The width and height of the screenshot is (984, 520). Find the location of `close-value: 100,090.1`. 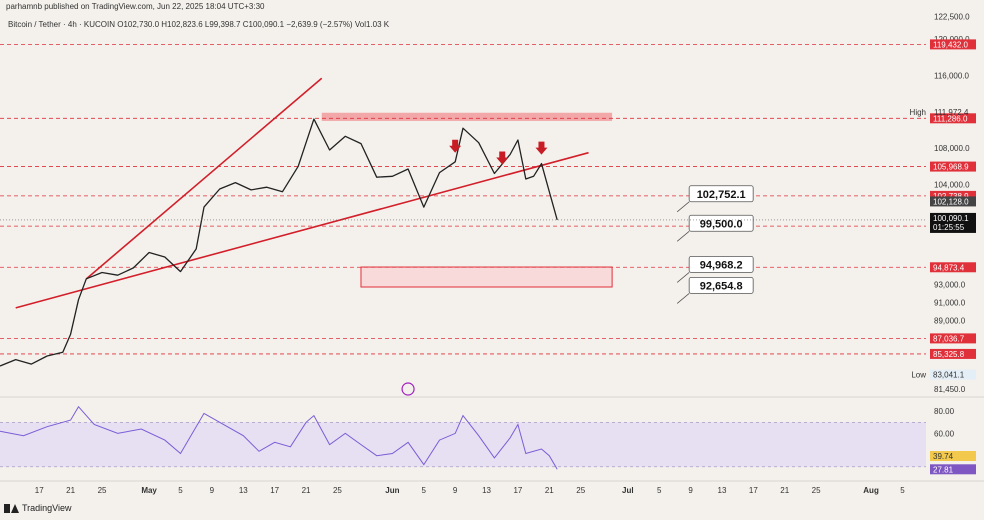

close-value: 100,090.1 is located at coordinates (951, 218).